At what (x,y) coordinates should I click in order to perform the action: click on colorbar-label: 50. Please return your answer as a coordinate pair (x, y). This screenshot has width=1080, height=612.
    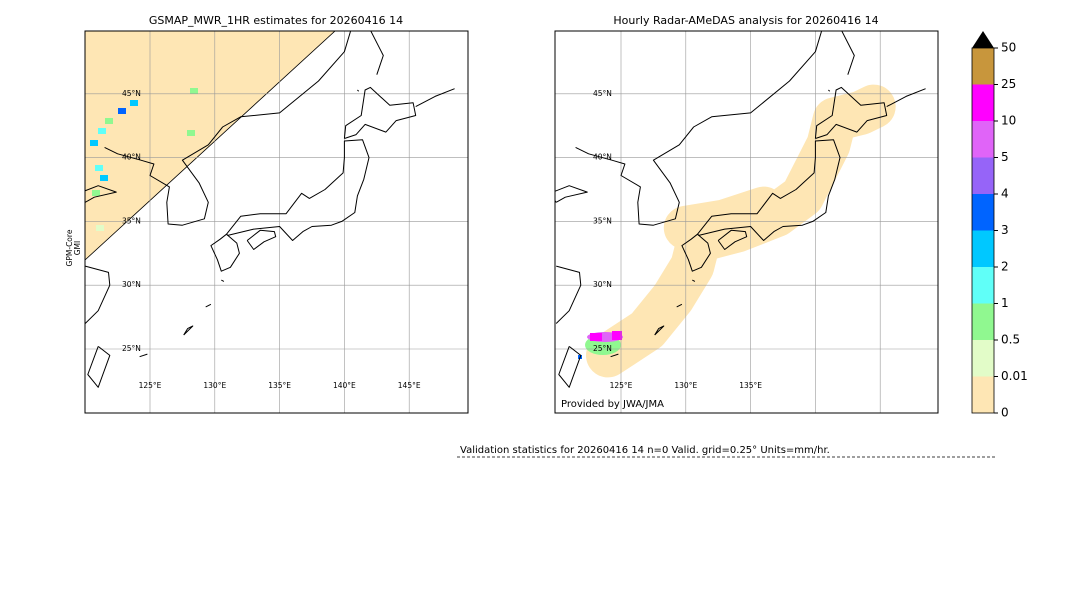
    Looking at the image, I should click on (1008, 48).